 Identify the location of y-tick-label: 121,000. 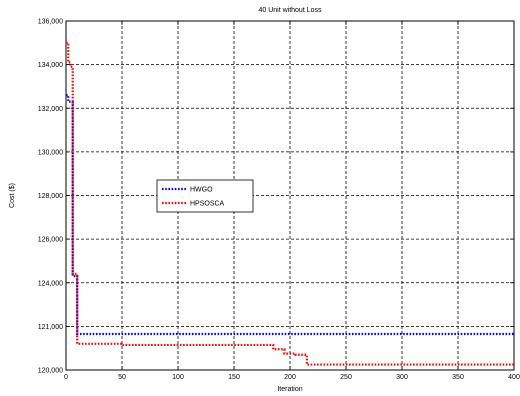
(50, 327).